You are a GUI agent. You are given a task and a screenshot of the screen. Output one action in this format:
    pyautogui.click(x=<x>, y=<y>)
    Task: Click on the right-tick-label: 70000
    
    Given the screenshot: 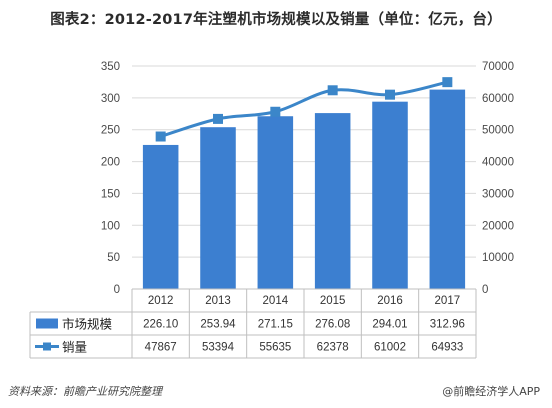 What is the action you would take?
    pyautogui.click(x=498, y=67)
    